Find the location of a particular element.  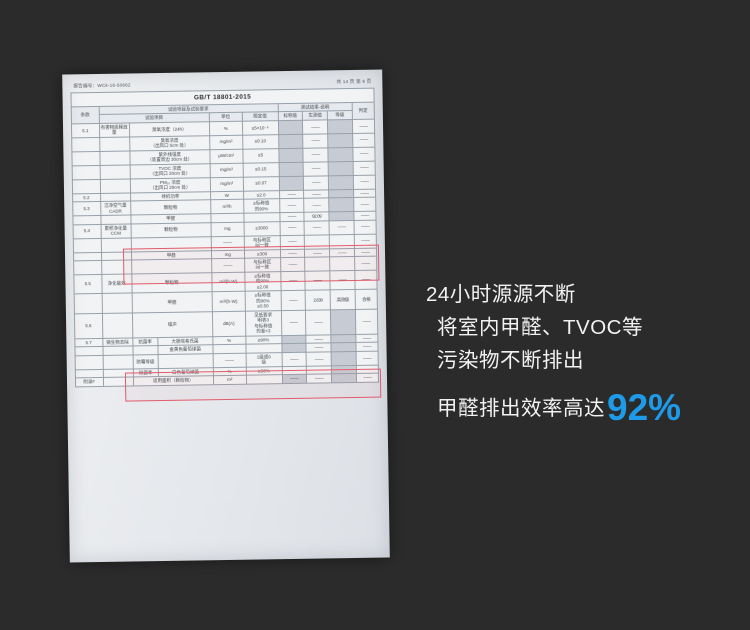

row-item: 甲醛 is located at coordinates (172, 302).